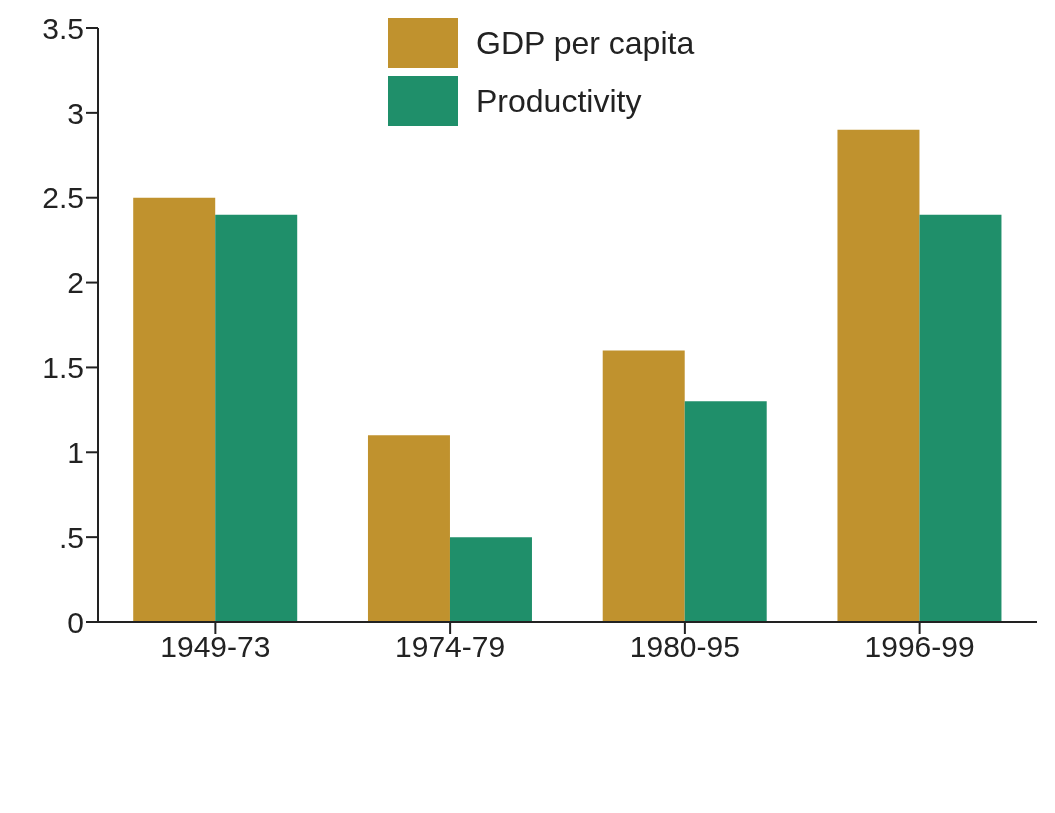 This screenshot has height=813, width=1055. I want to click on x-tick-label: 1996-99, so click(919, 647).